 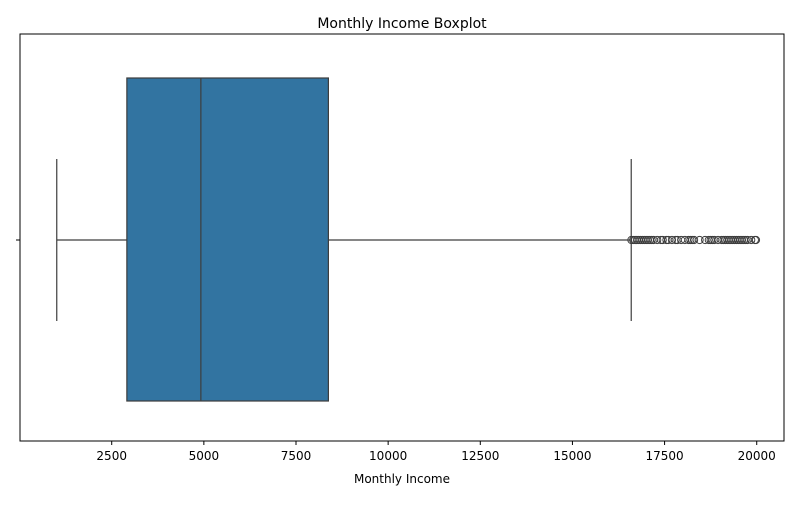 I want to click on x-tick-label: 10000, so click(x=388, y=456).